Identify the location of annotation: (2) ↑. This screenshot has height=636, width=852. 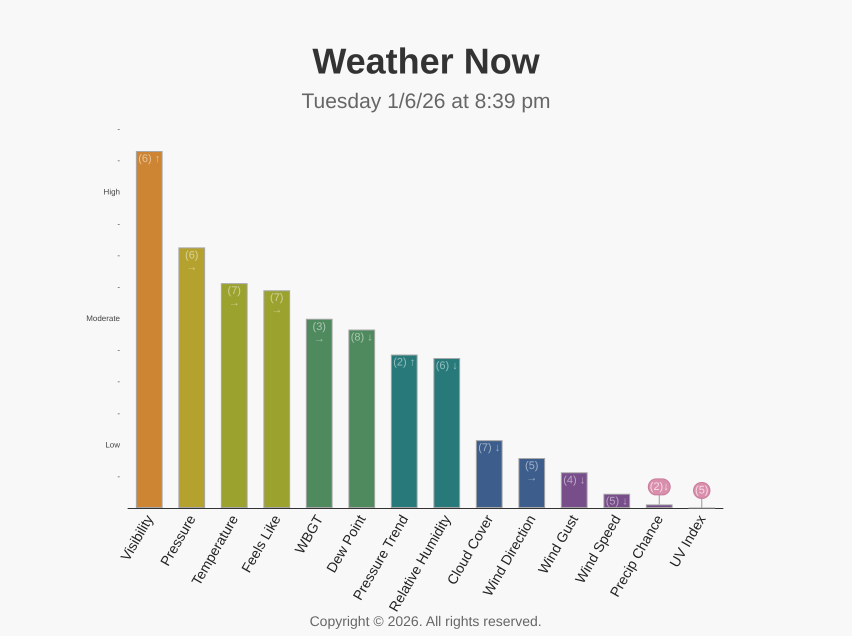
(404, 362).